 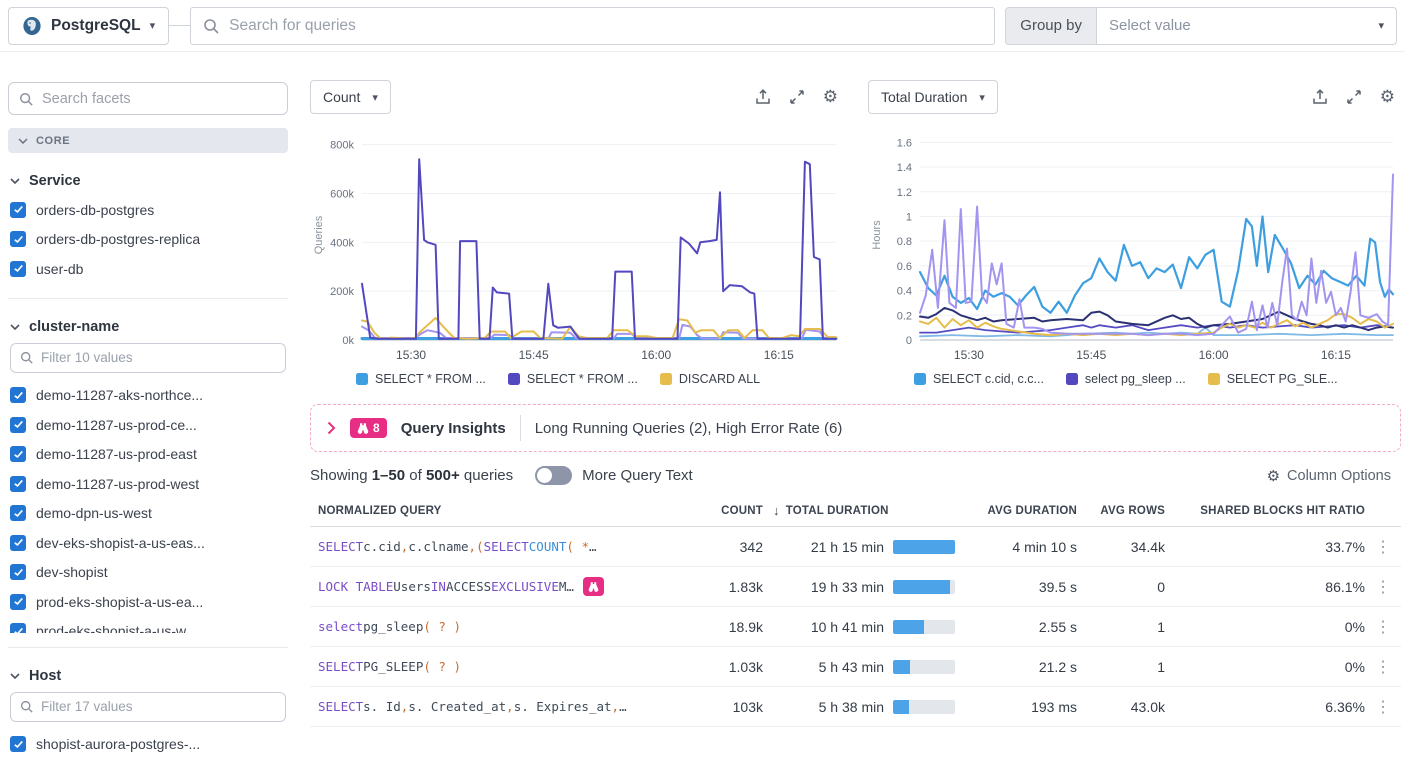 I want to click on facet-checkbox-item: orders-db-postgres, so click(x=148, y=210).